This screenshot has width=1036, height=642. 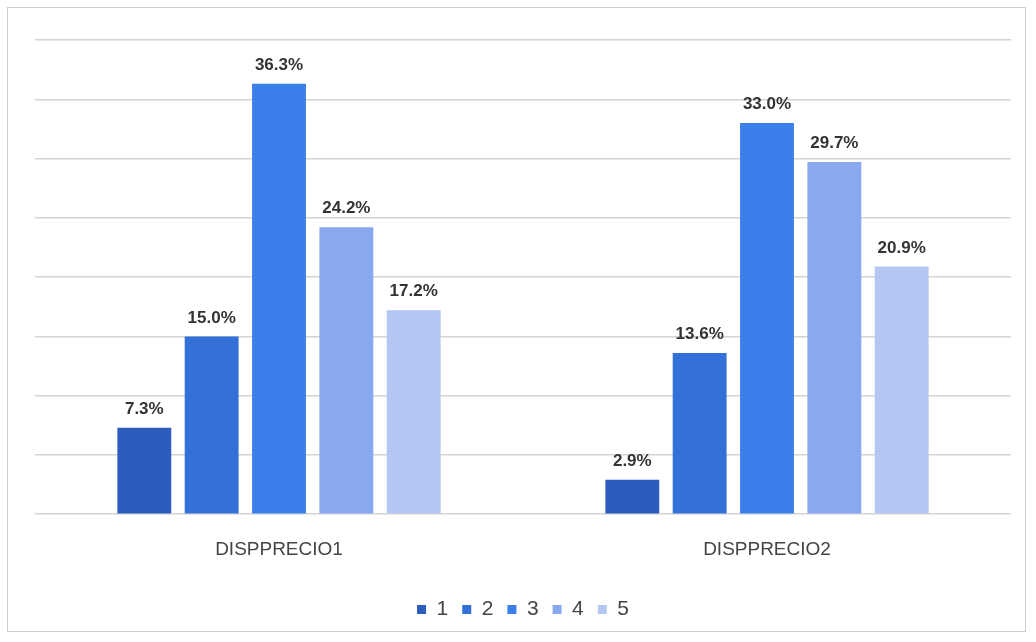 I want to click on legend-label: 2, so click(x=487, y=608).